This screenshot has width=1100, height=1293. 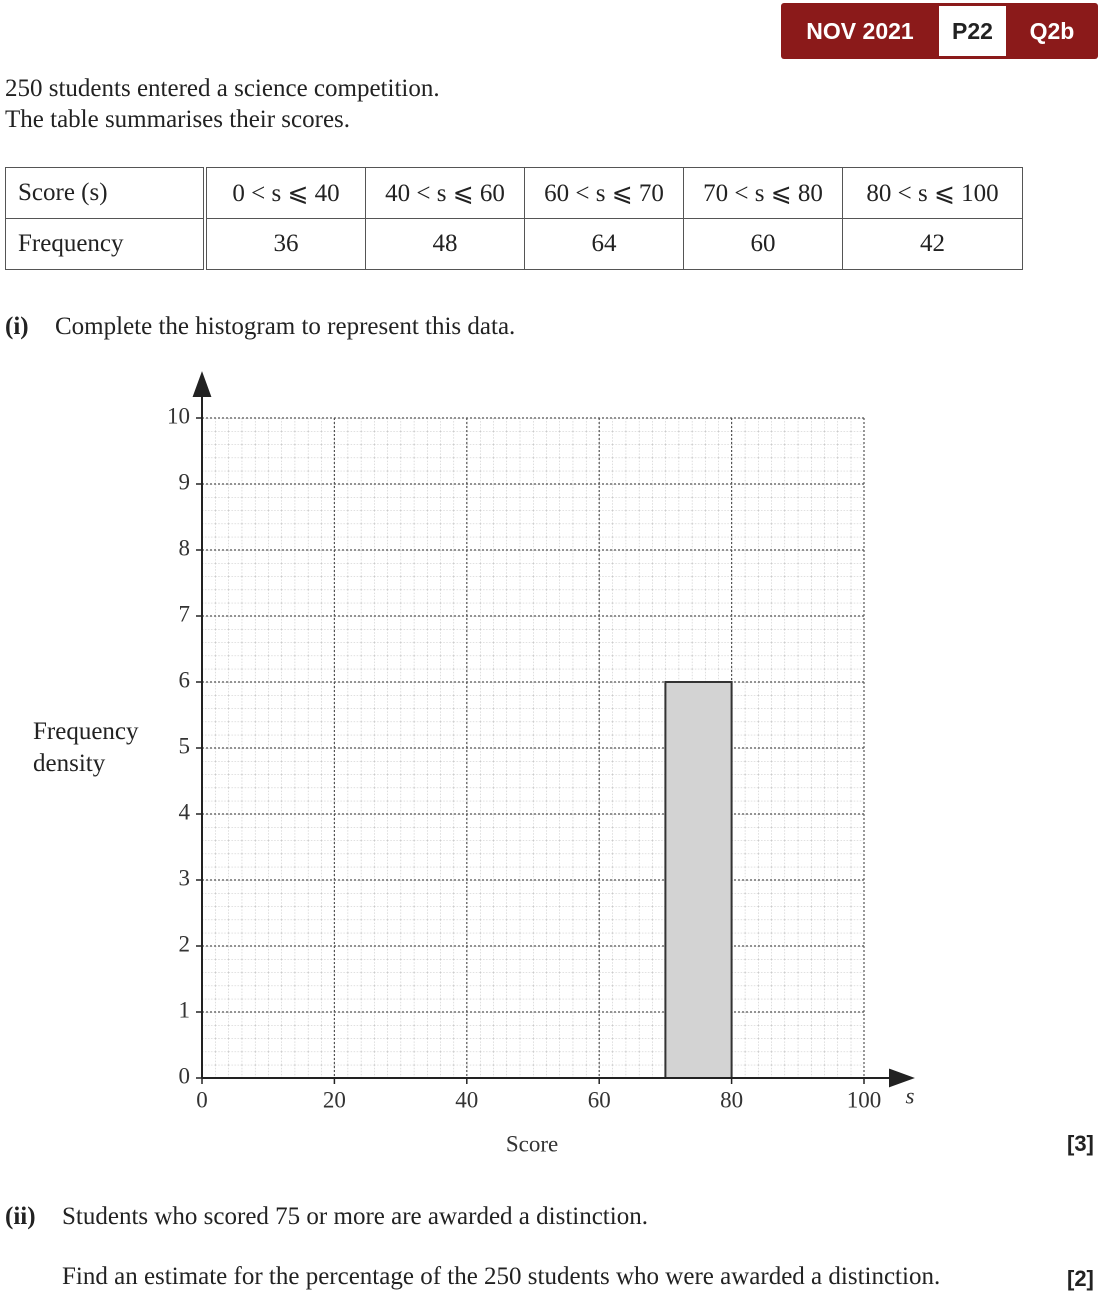 What do you see at coordinates (285, 193) in the screenshot?
I see `header-cell: 0 < s ⩽ 40` at bounding box center [285, 193].